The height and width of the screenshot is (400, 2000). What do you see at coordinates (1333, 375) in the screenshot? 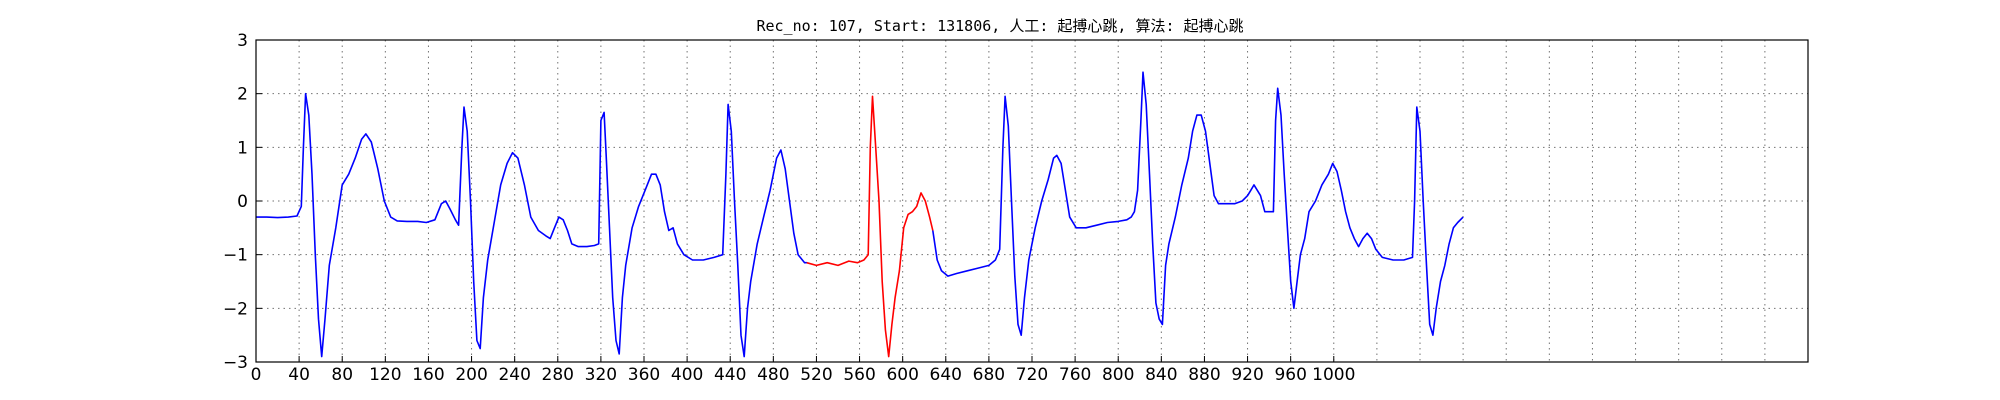
I see `x-tick-label: 1000` at bounding box center [1333, 375].